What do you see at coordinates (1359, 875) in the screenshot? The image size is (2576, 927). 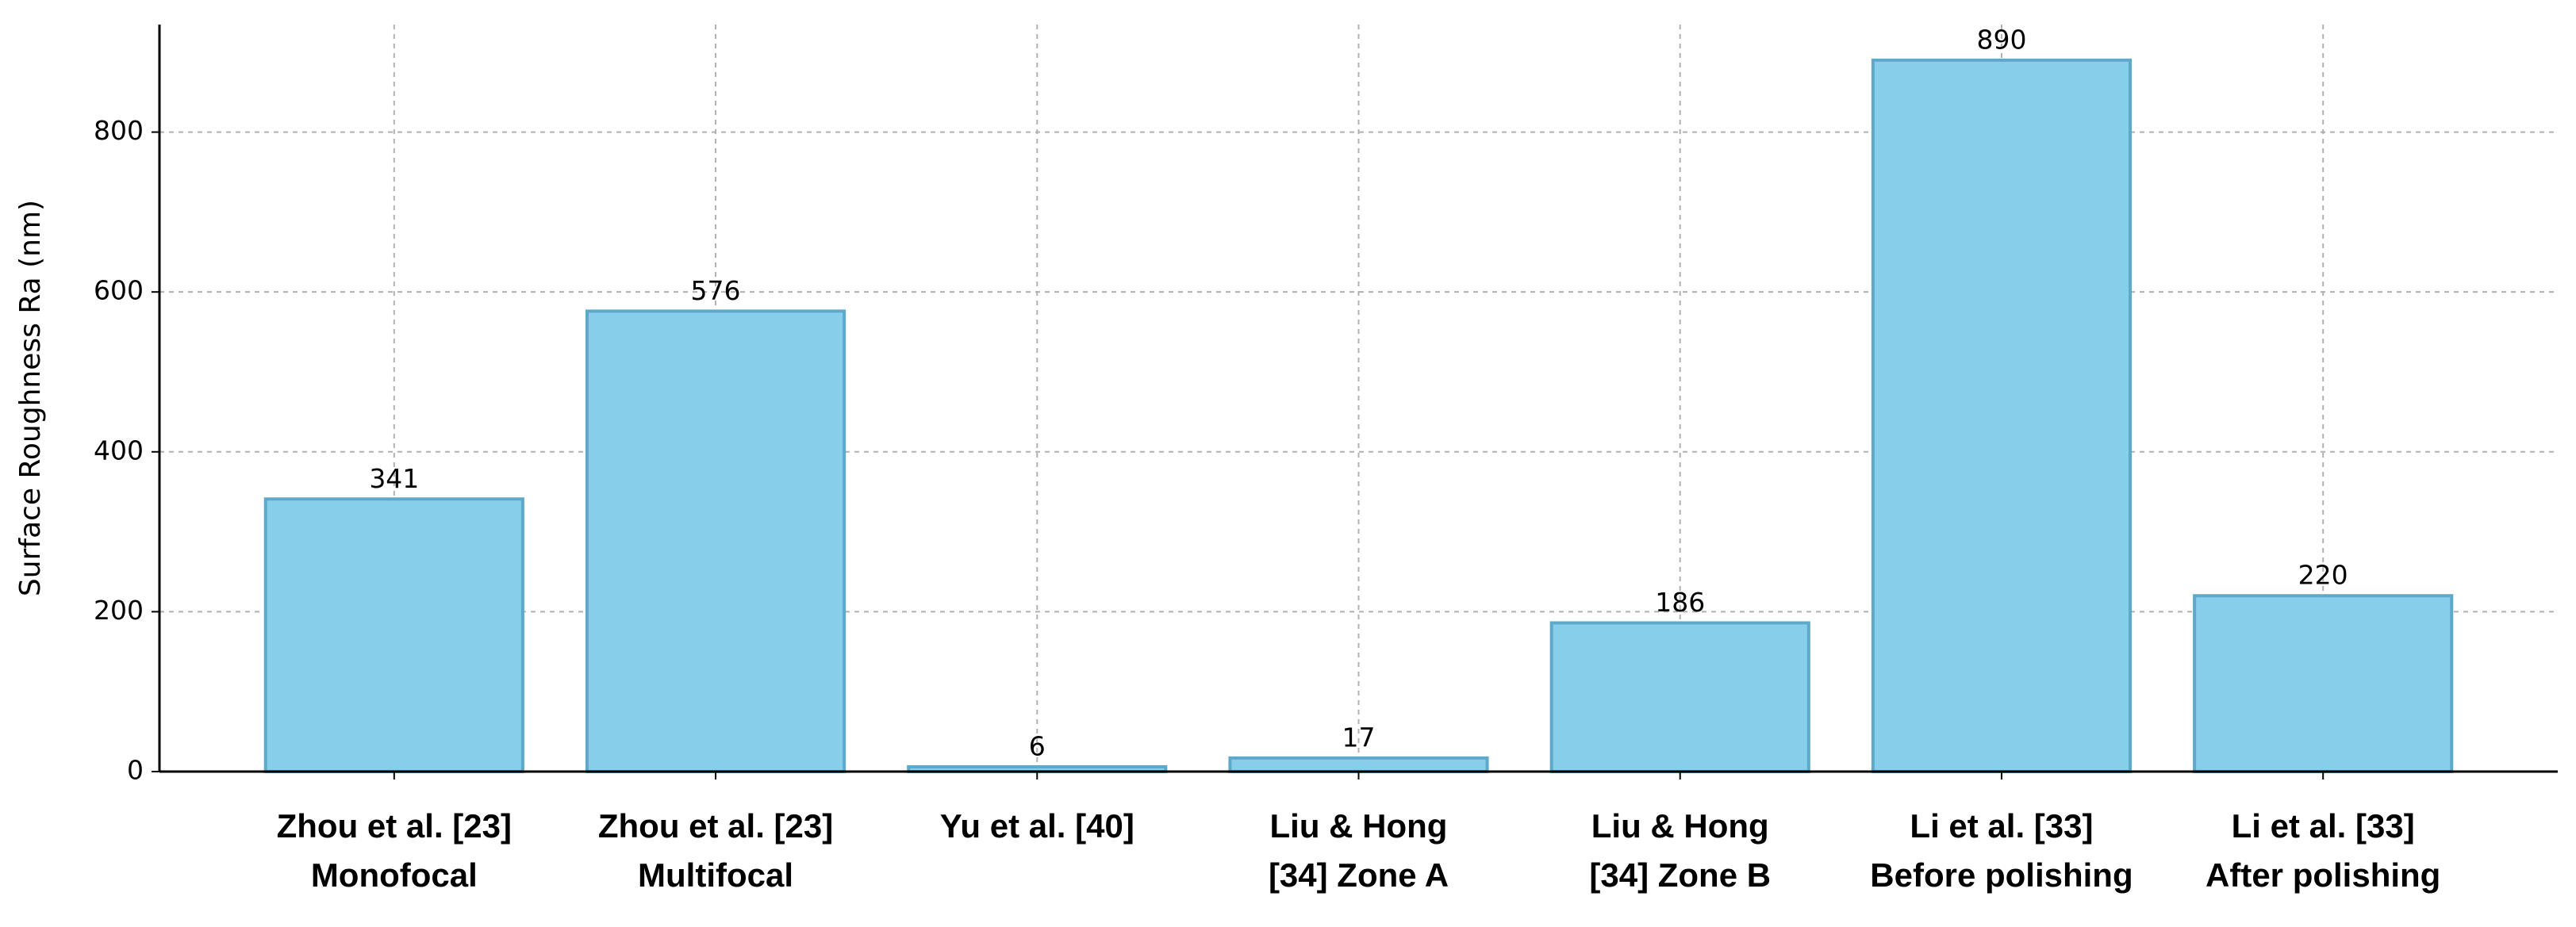 I see `x-tick-label: [34] Zone A` at bounding box center [1359, 875].